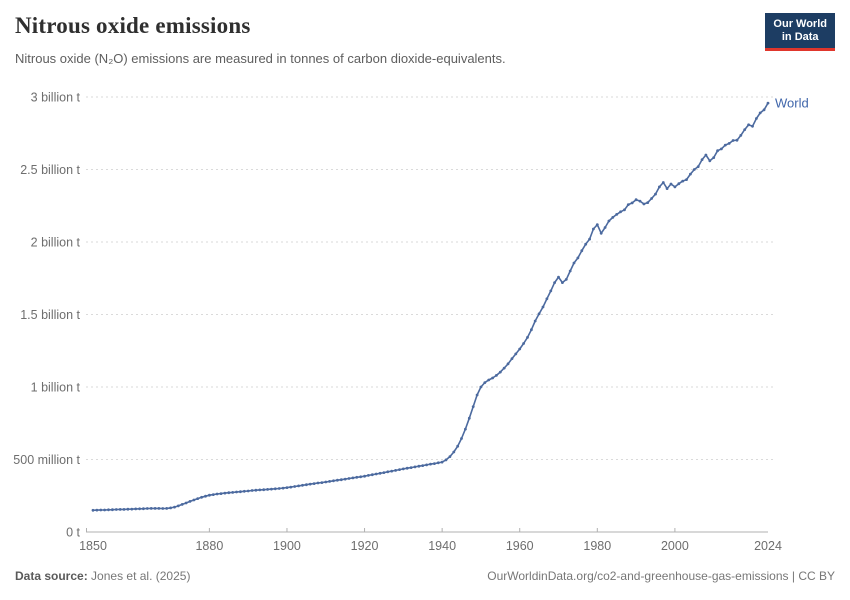  What do you see at coordinates (209, 546) in the screenshot?
I see `x-axis-tick-label: 1880` at bounding box center [209, 546].